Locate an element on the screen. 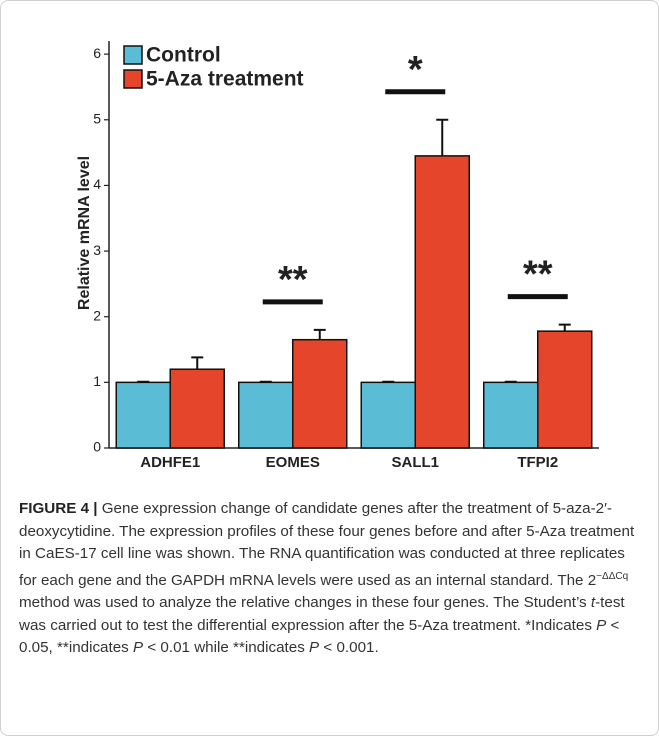  caption-text: < 0.01 while **indicates is located at coordinates (226, 648).